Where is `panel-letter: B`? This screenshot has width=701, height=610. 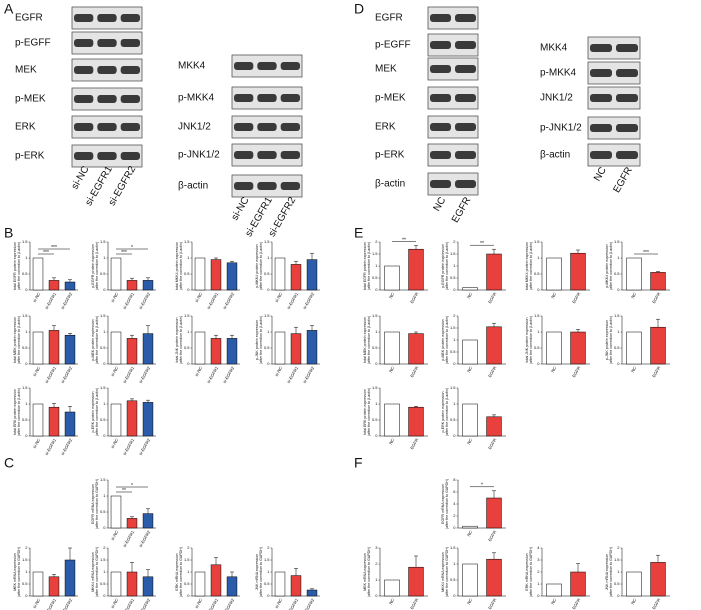 panel-letter: B is located at coordinates (8, 233).